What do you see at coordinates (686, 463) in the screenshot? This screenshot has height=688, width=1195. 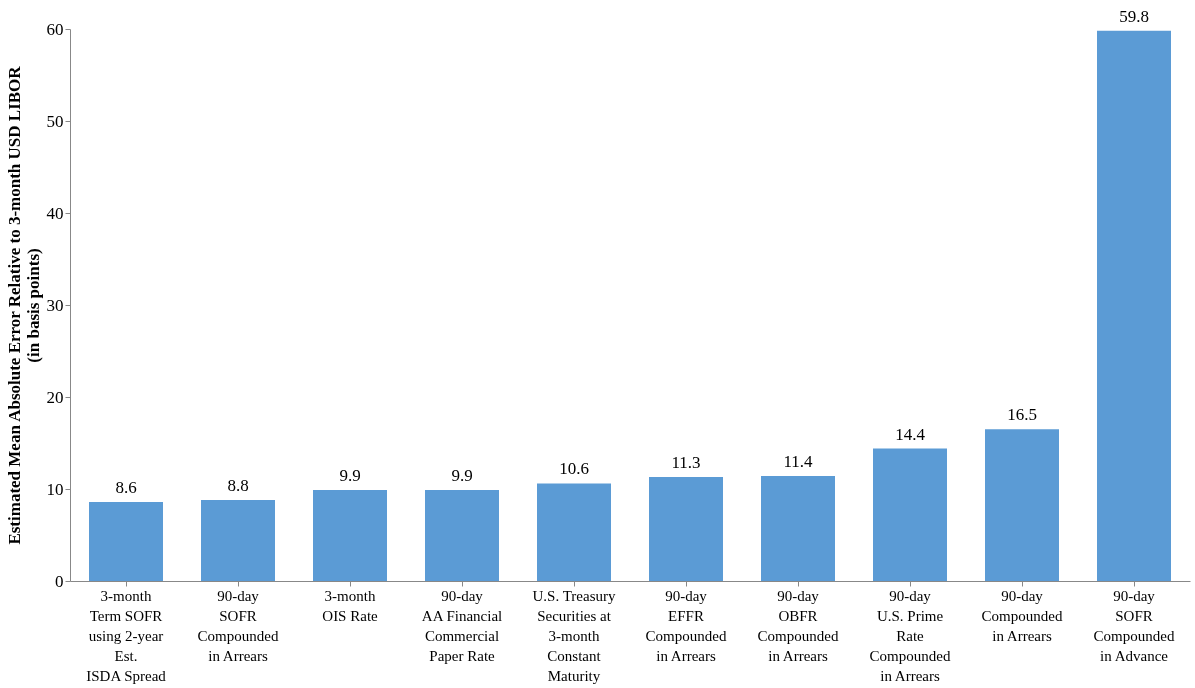 I see `data-label: 11.3` at bounding box center [686, 463].